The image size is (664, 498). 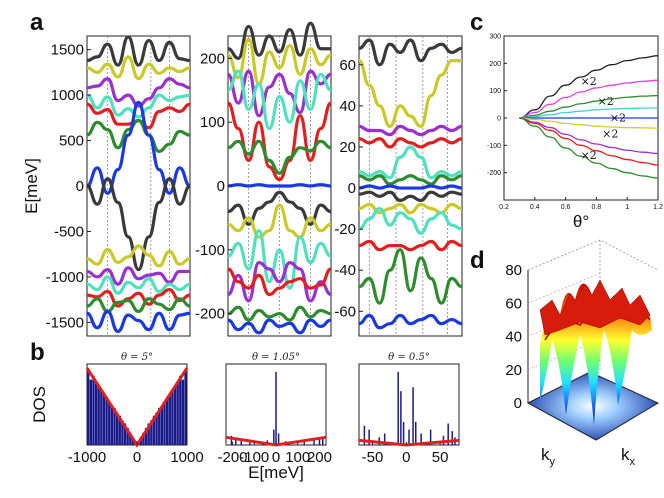 I want to click on y-tick-label: -1000, so click(x=65, y=277).